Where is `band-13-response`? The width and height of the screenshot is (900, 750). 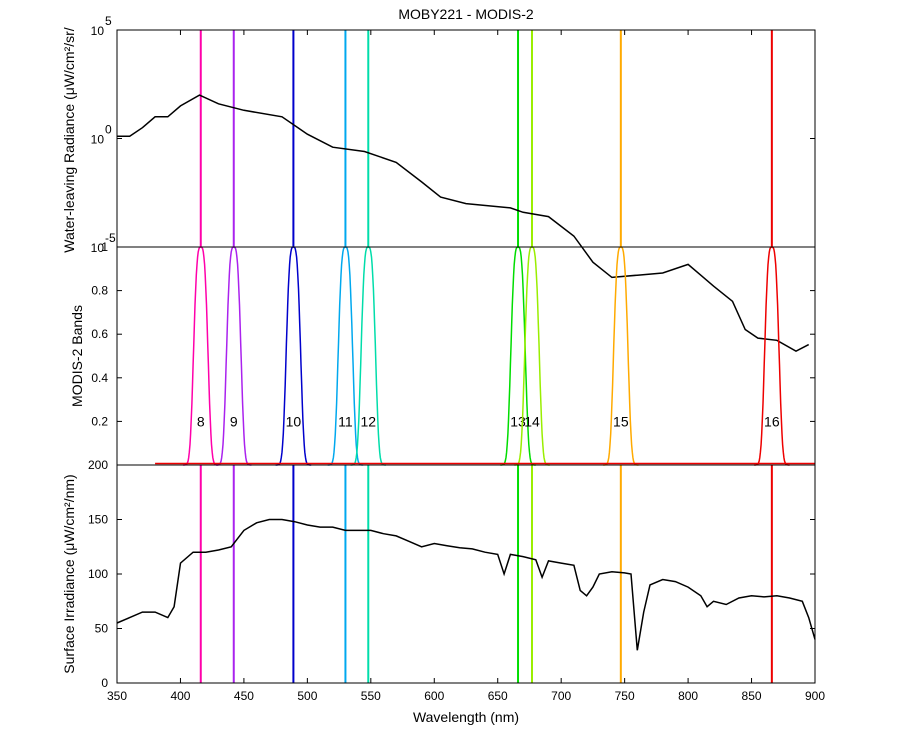 band-13-response is located at coordinates (518, 356).